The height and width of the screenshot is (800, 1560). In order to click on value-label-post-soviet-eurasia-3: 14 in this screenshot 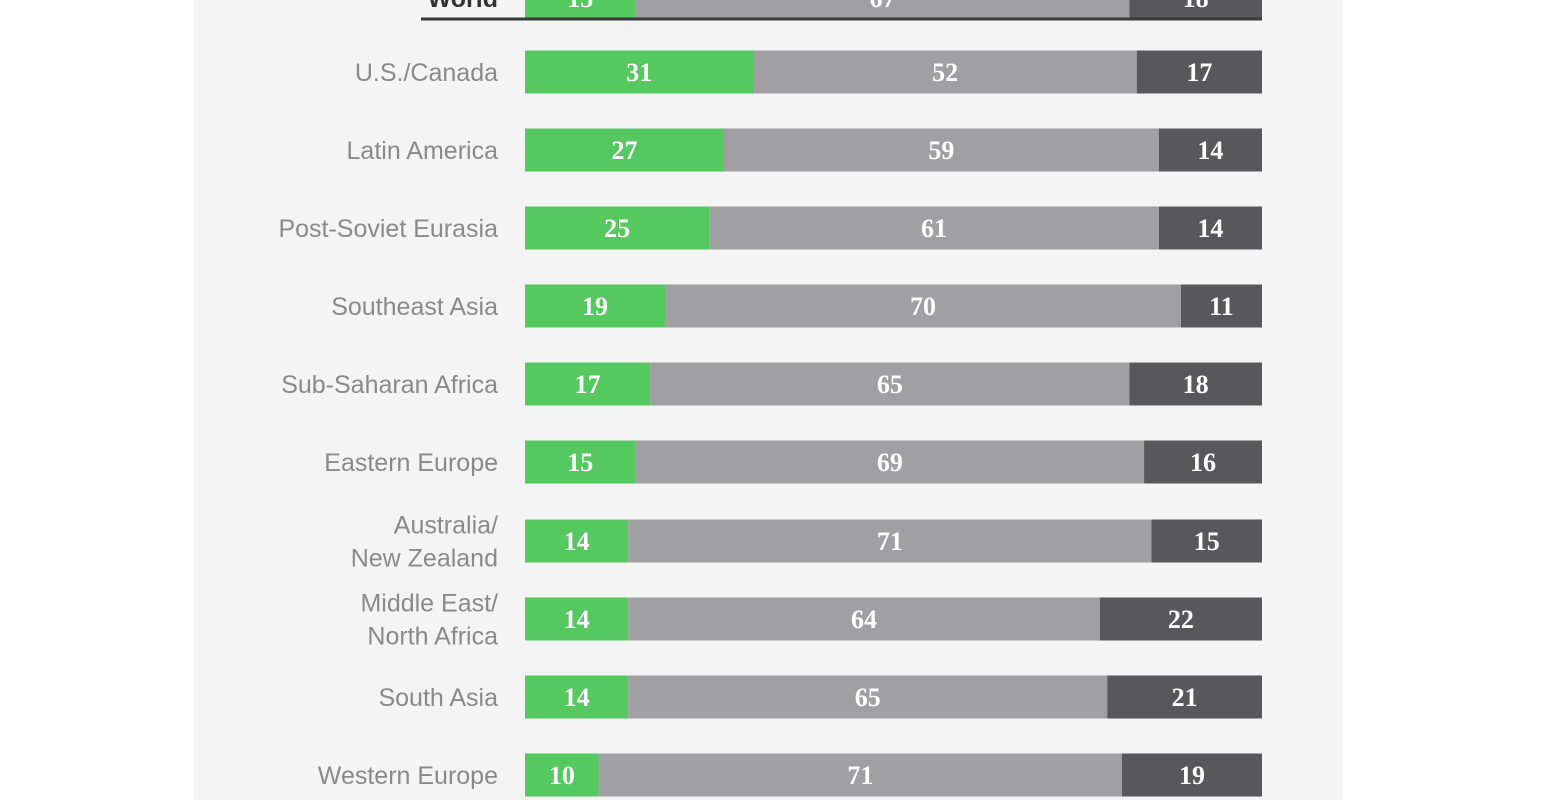, I will do `click(1210, 228)`.